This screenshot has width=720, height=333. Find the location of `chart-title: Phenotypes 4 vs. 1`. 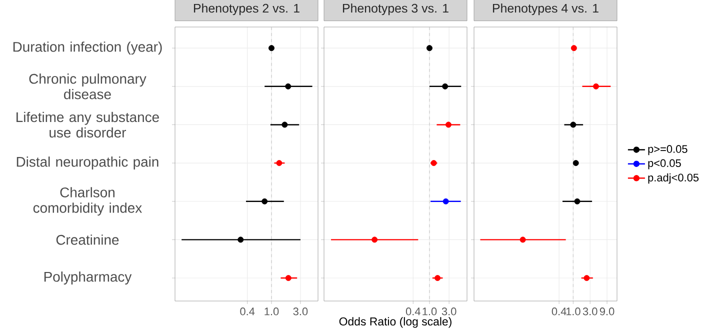

chart-title: Phenotypes 4 vs. 1 is located at coordinates (545, 10).